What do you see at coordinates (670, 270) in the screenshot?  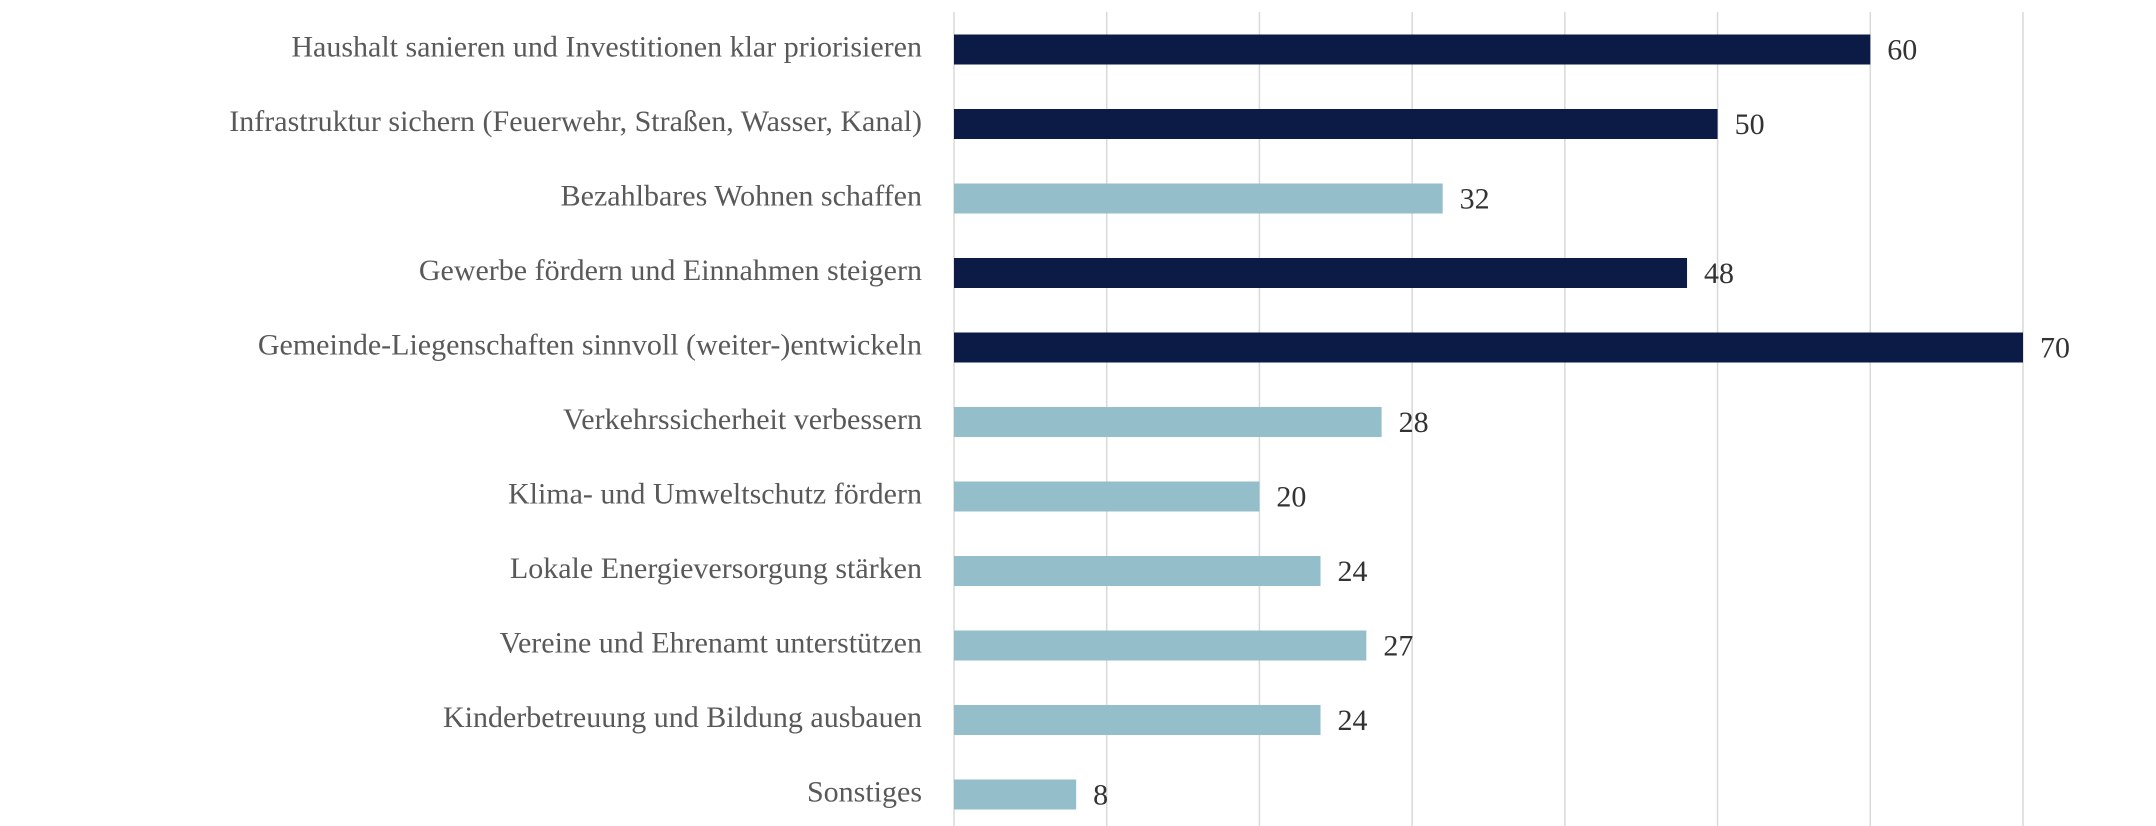 I see `category-label: Gewerbe fördern und Einnahmen steigern` at bounding box center [670, 270].